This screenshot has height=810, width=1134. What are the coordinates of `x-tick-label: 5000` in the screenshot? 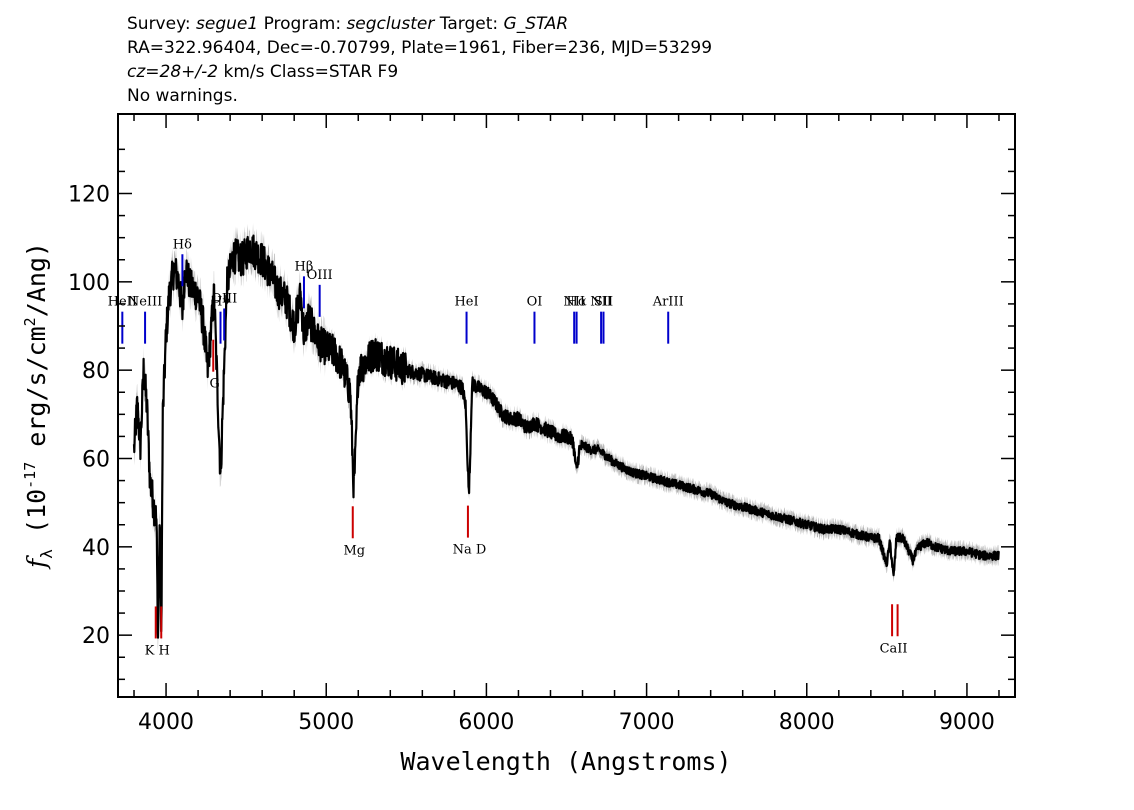 It's located at (326, 722).